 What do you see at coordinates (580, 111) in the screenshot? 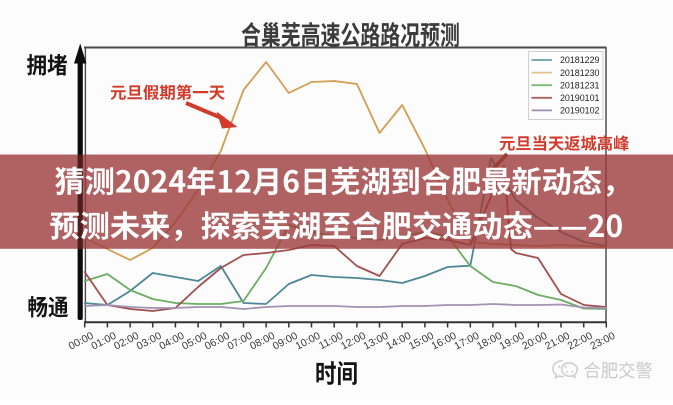
I see `svg-text: 20190102` at bounding box center [580, 111].